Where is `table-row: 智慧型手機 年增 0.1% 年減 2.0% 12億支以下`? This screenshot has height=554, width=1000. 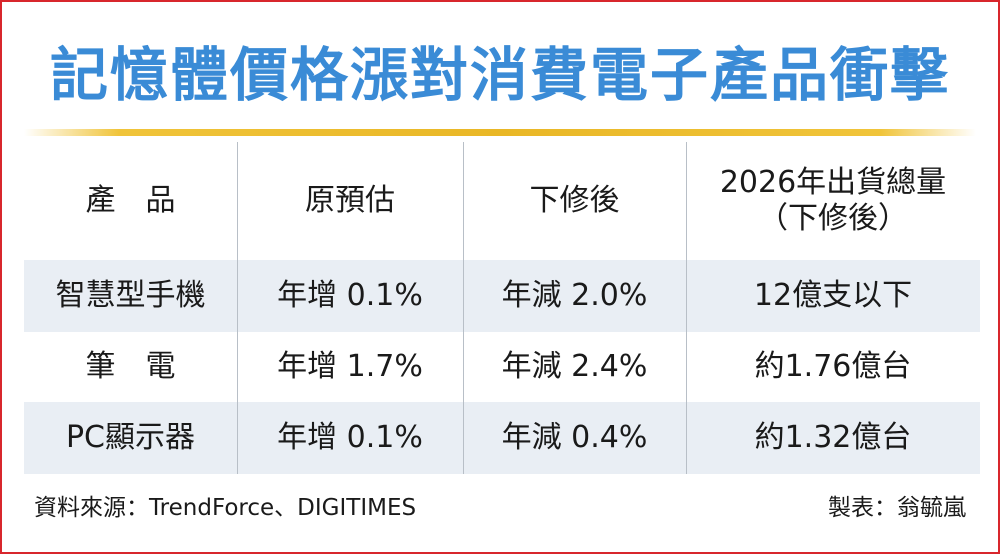
table-row: 智慧型手機 年增 0.1% 年減 2.0% 12億支以下 is located at coordinates (502, 296).